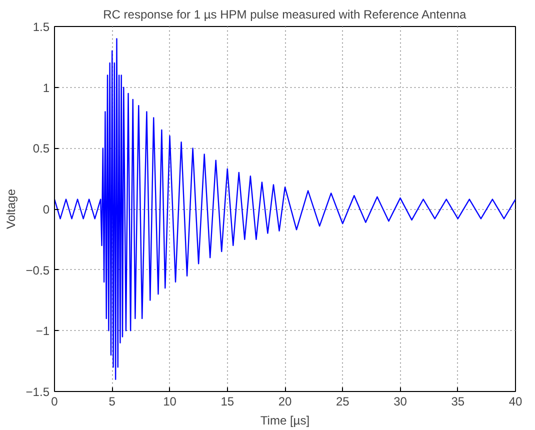 The width and height of the screenshot is (535, 430). What do you see at coordinates (41, 149) in the screenshot?
I see `y-tick-label: 0.5` at bounding box center [41, 149].